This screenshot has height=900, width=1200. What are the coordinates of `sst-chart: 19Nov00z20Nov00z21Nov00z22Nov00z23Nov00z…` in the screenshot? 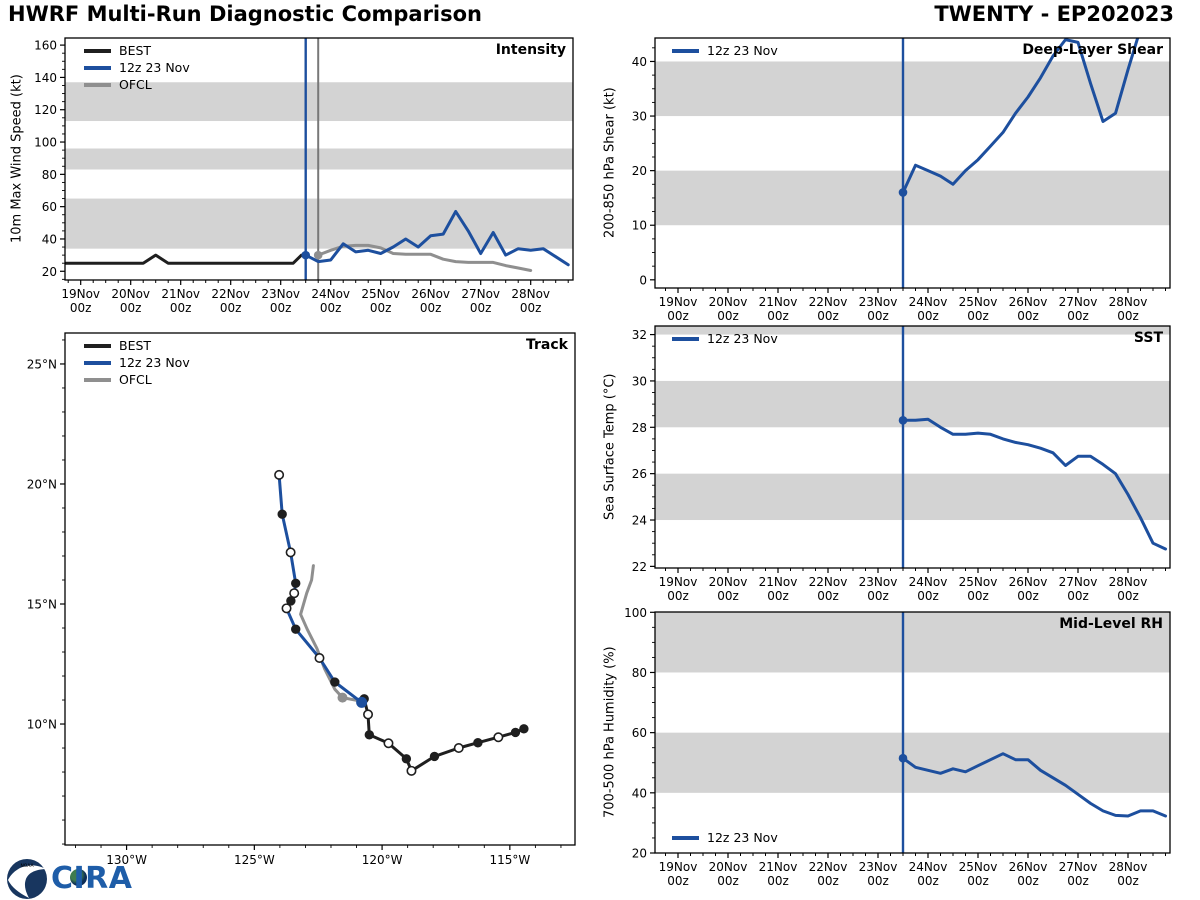 It's located at (901, 464).